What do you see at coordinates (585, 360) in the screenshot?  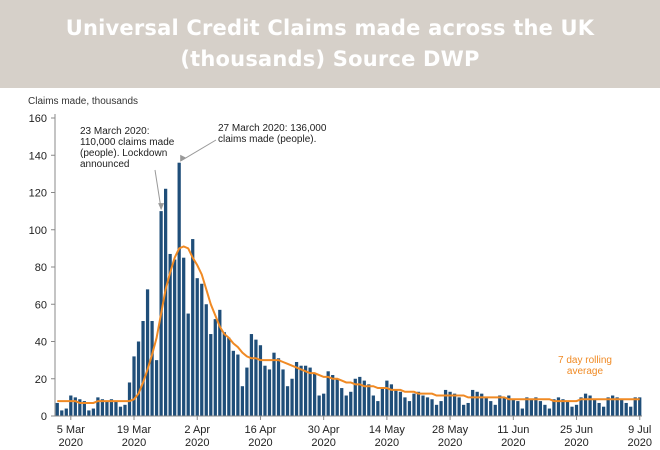 I see `rolling-average-label-line-1: 7 day rolling` at bounding box center [585, 360].